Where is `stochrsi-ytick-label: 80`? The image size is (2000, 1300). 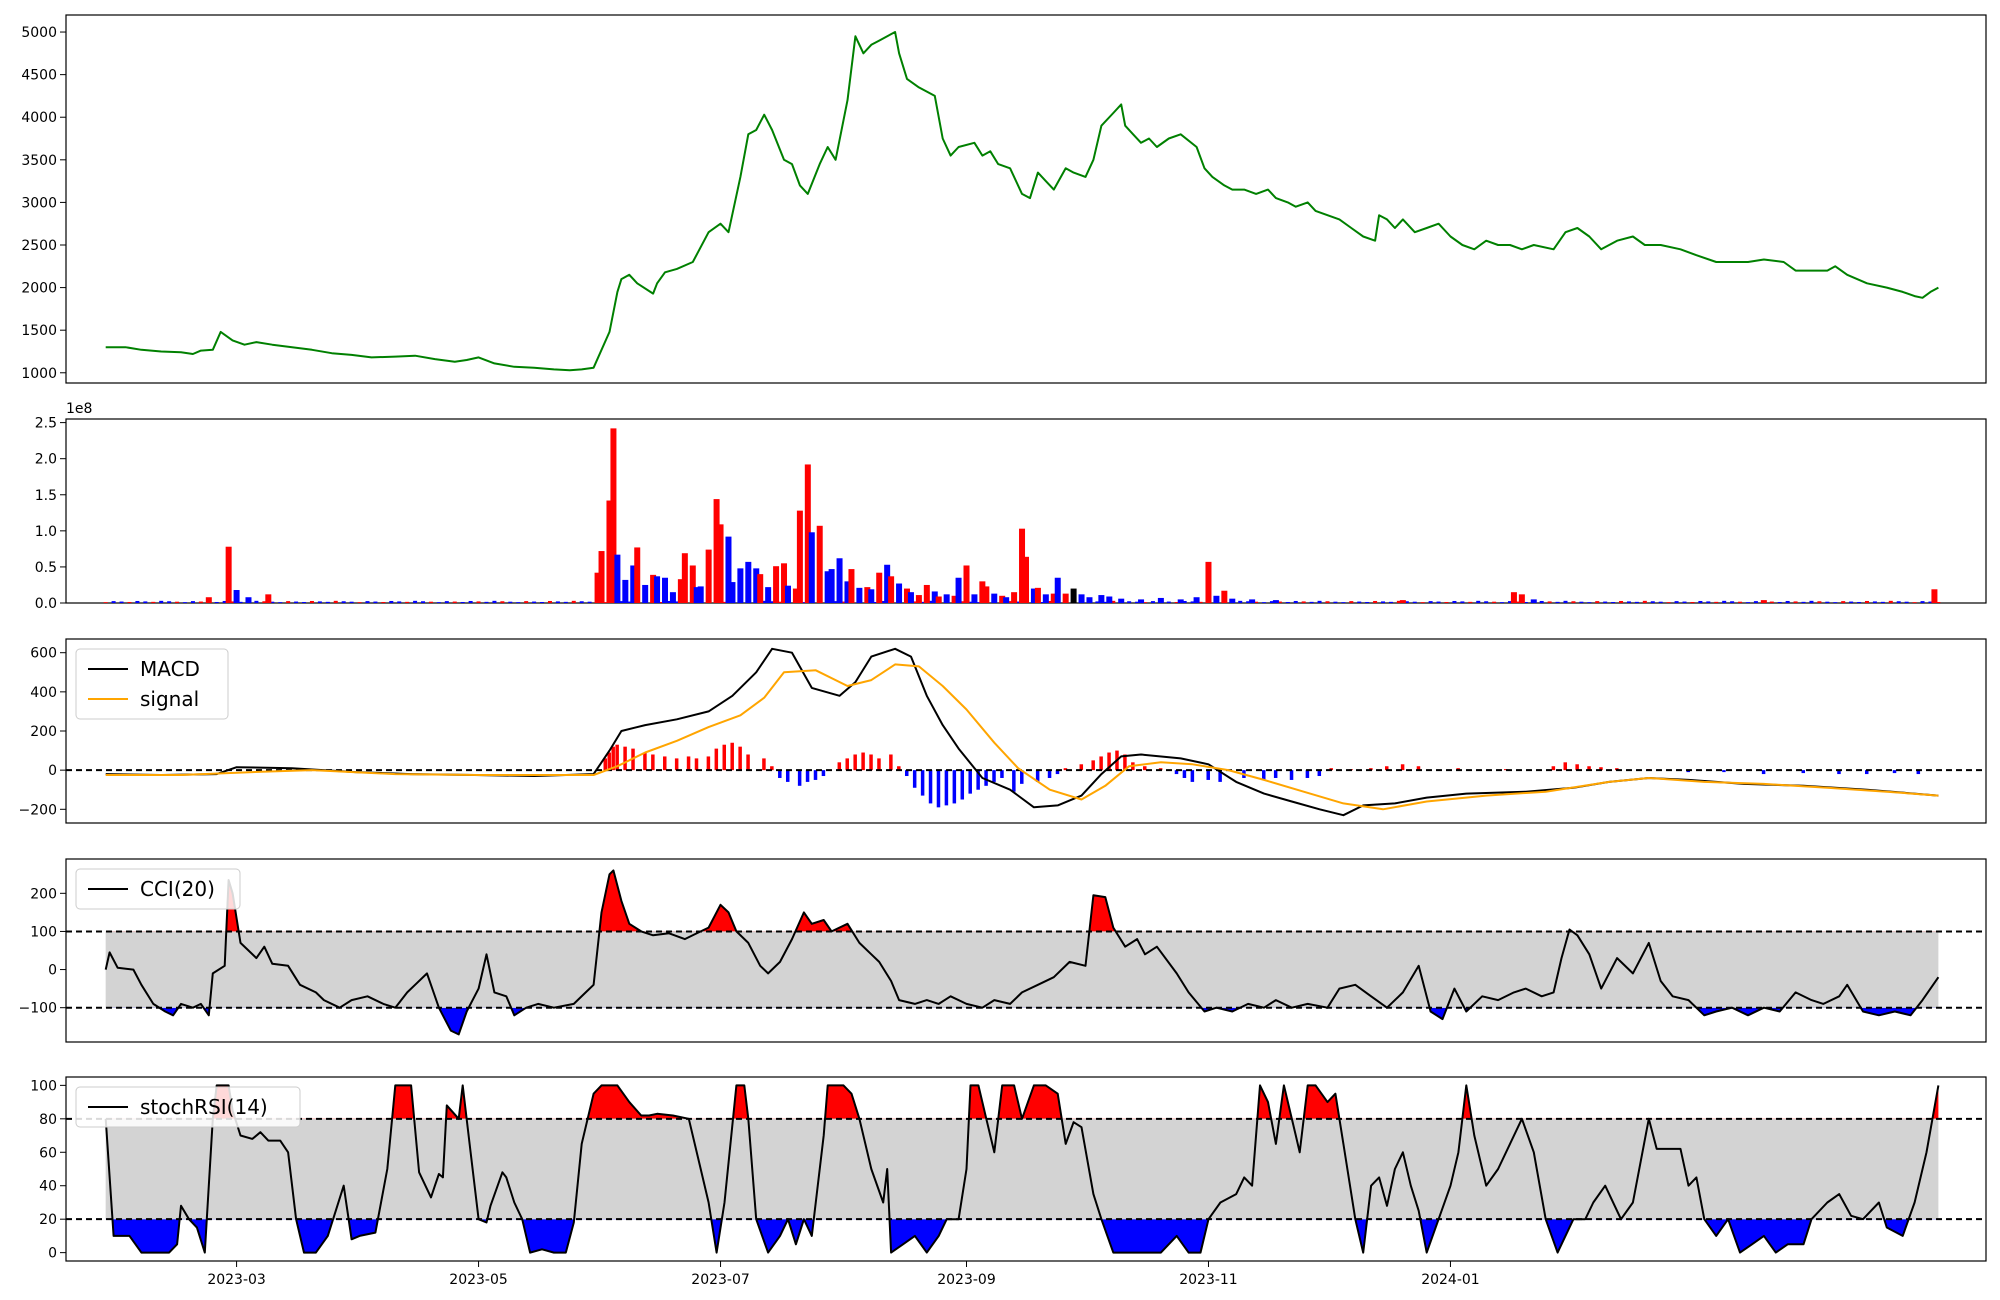 stochrsi-ytick-label: 80 is located at coordinates (48, 1120).